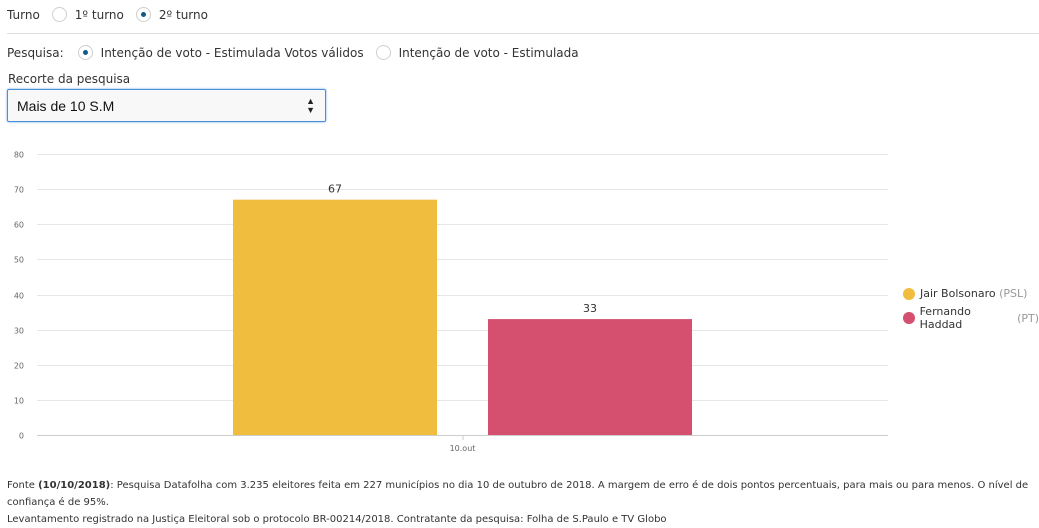  What do you see at coordinates (35, 52) in the screenshot?
I see `pesquisa-label: Pesquisa:` at bounding box center [35, 52].